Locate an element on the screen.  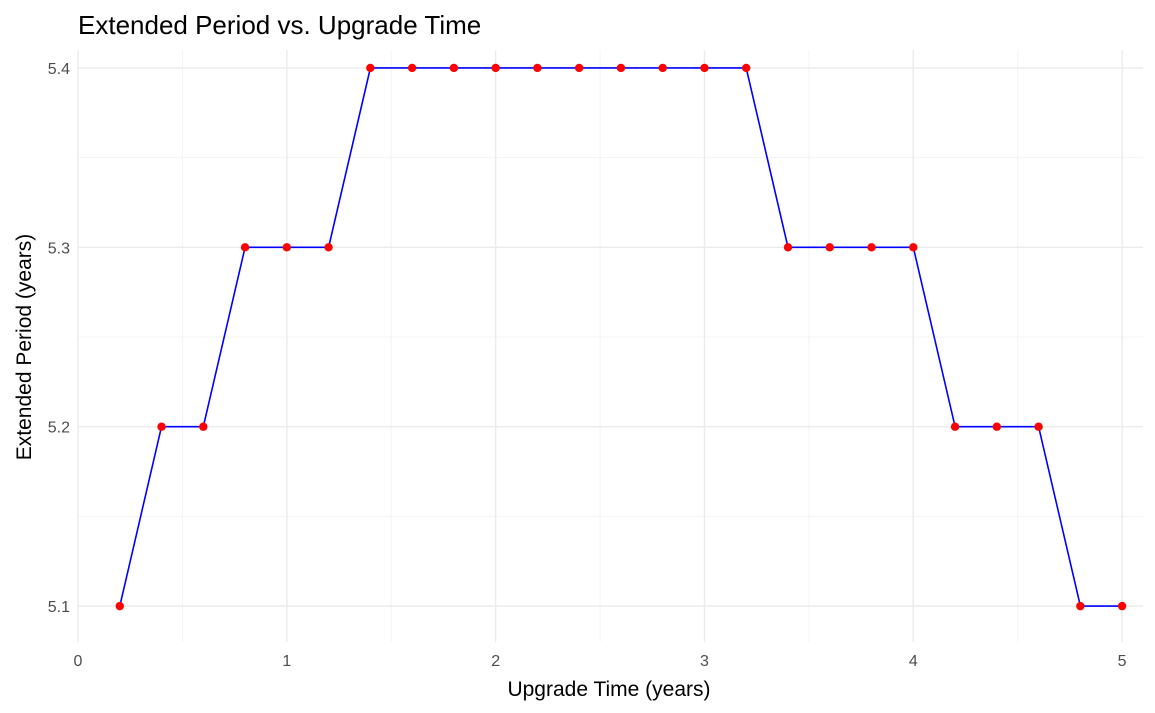
x-tick-label: 2 is located at coordinates (495, 661).